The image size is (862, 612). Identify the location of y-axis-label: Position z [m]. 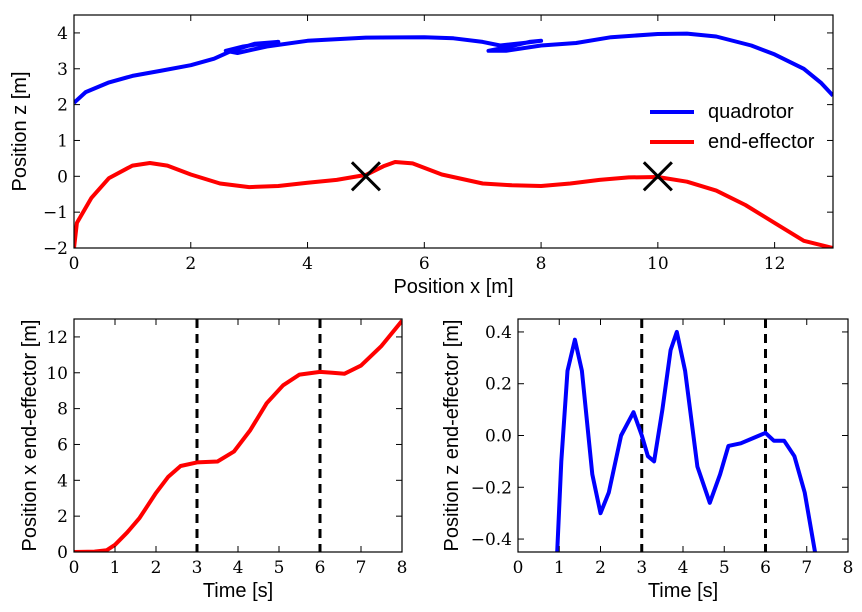
(20, 131).